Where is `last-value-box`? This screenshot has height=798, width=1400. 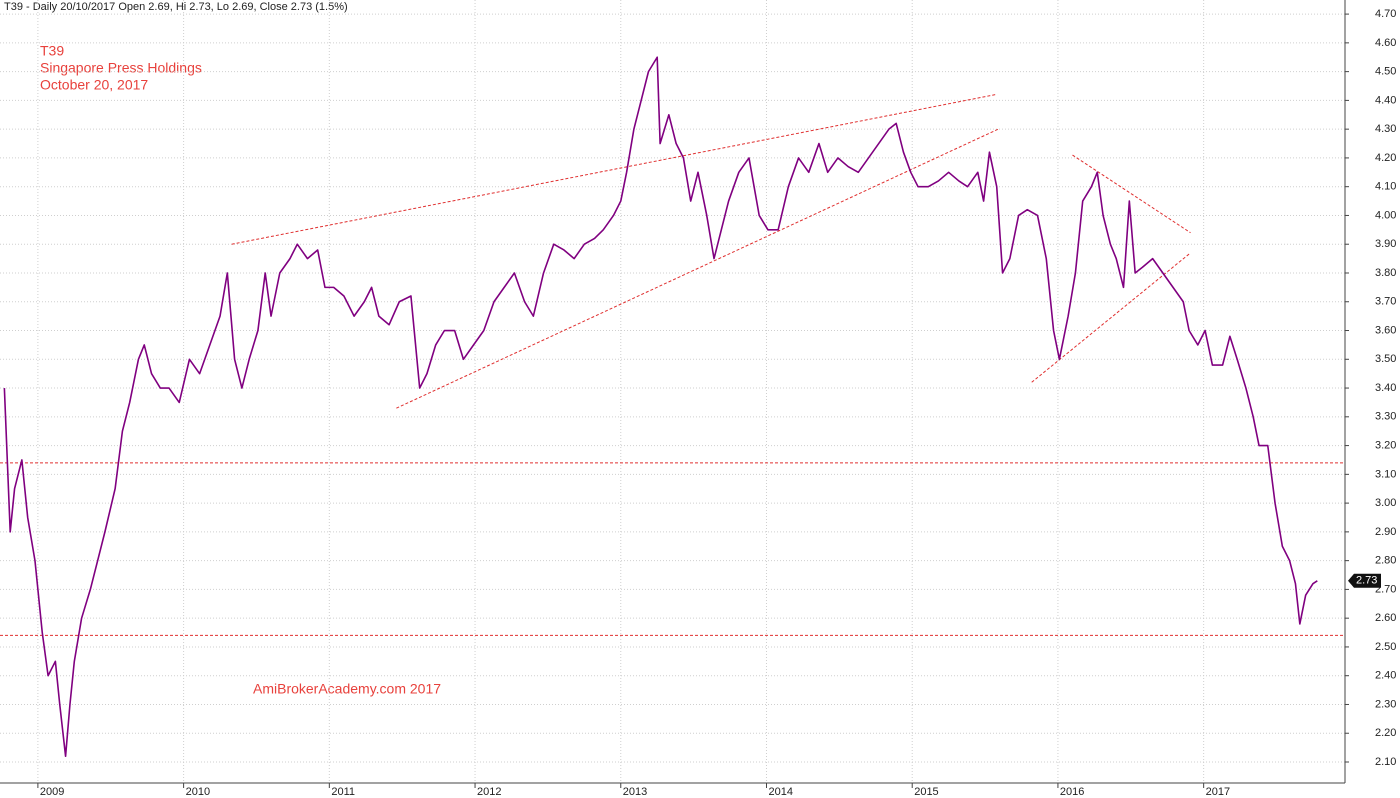 last-value-box is located at coordinates (1364, 580).